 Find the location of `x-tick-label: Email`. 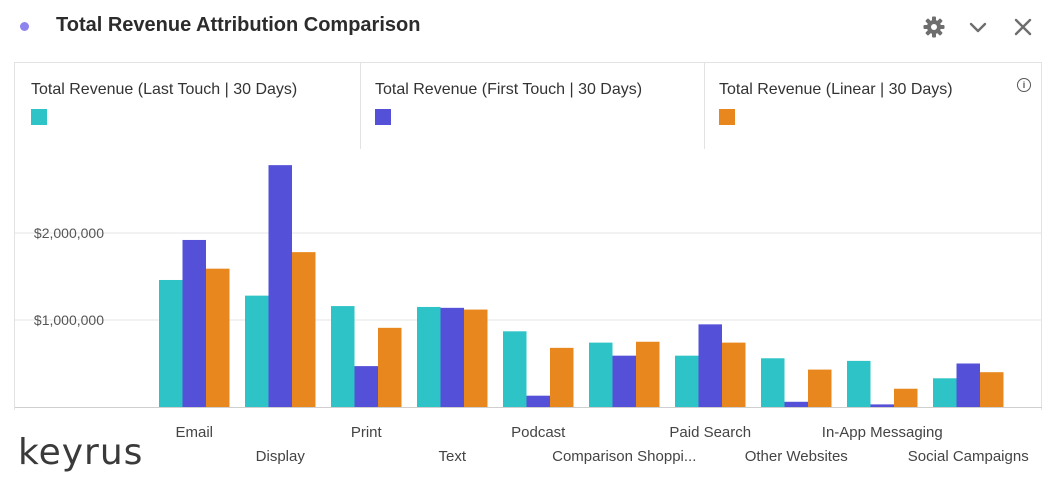

x-tick-label: Email is located at coordinates (194, 432).